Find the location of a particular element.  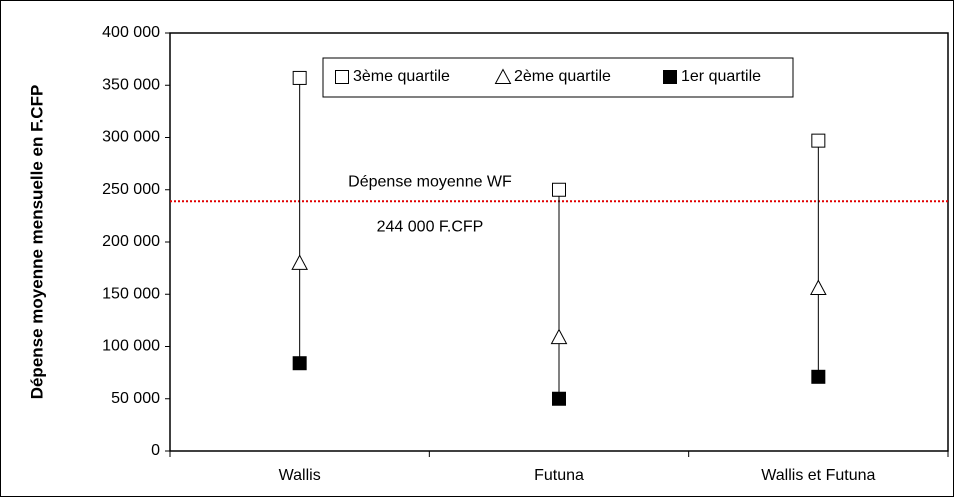

x-tick-label: Wallis et Futuna is located at coordinates (818, 475).